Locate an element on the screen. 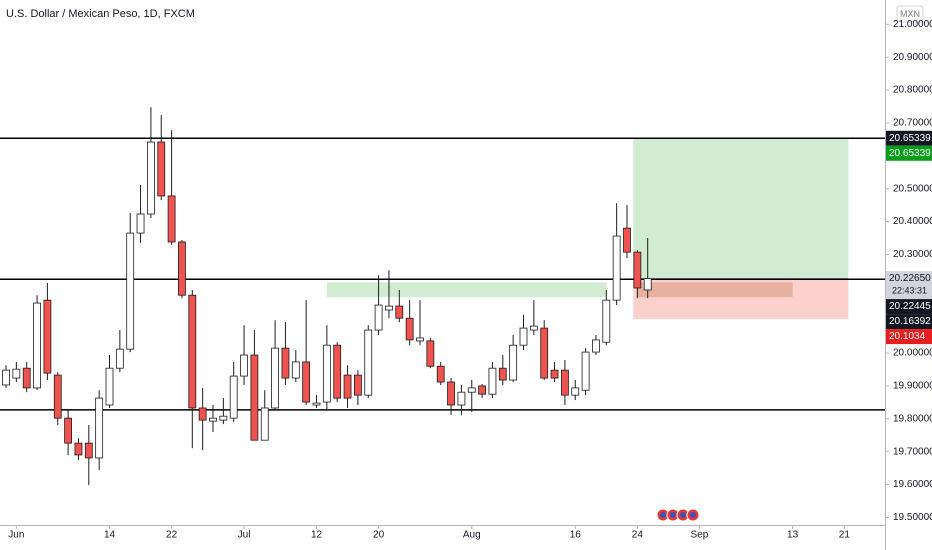 The height and width of the screenshot is (550, 932). x-tick-label: 21 is located at coordinates (845, 535).